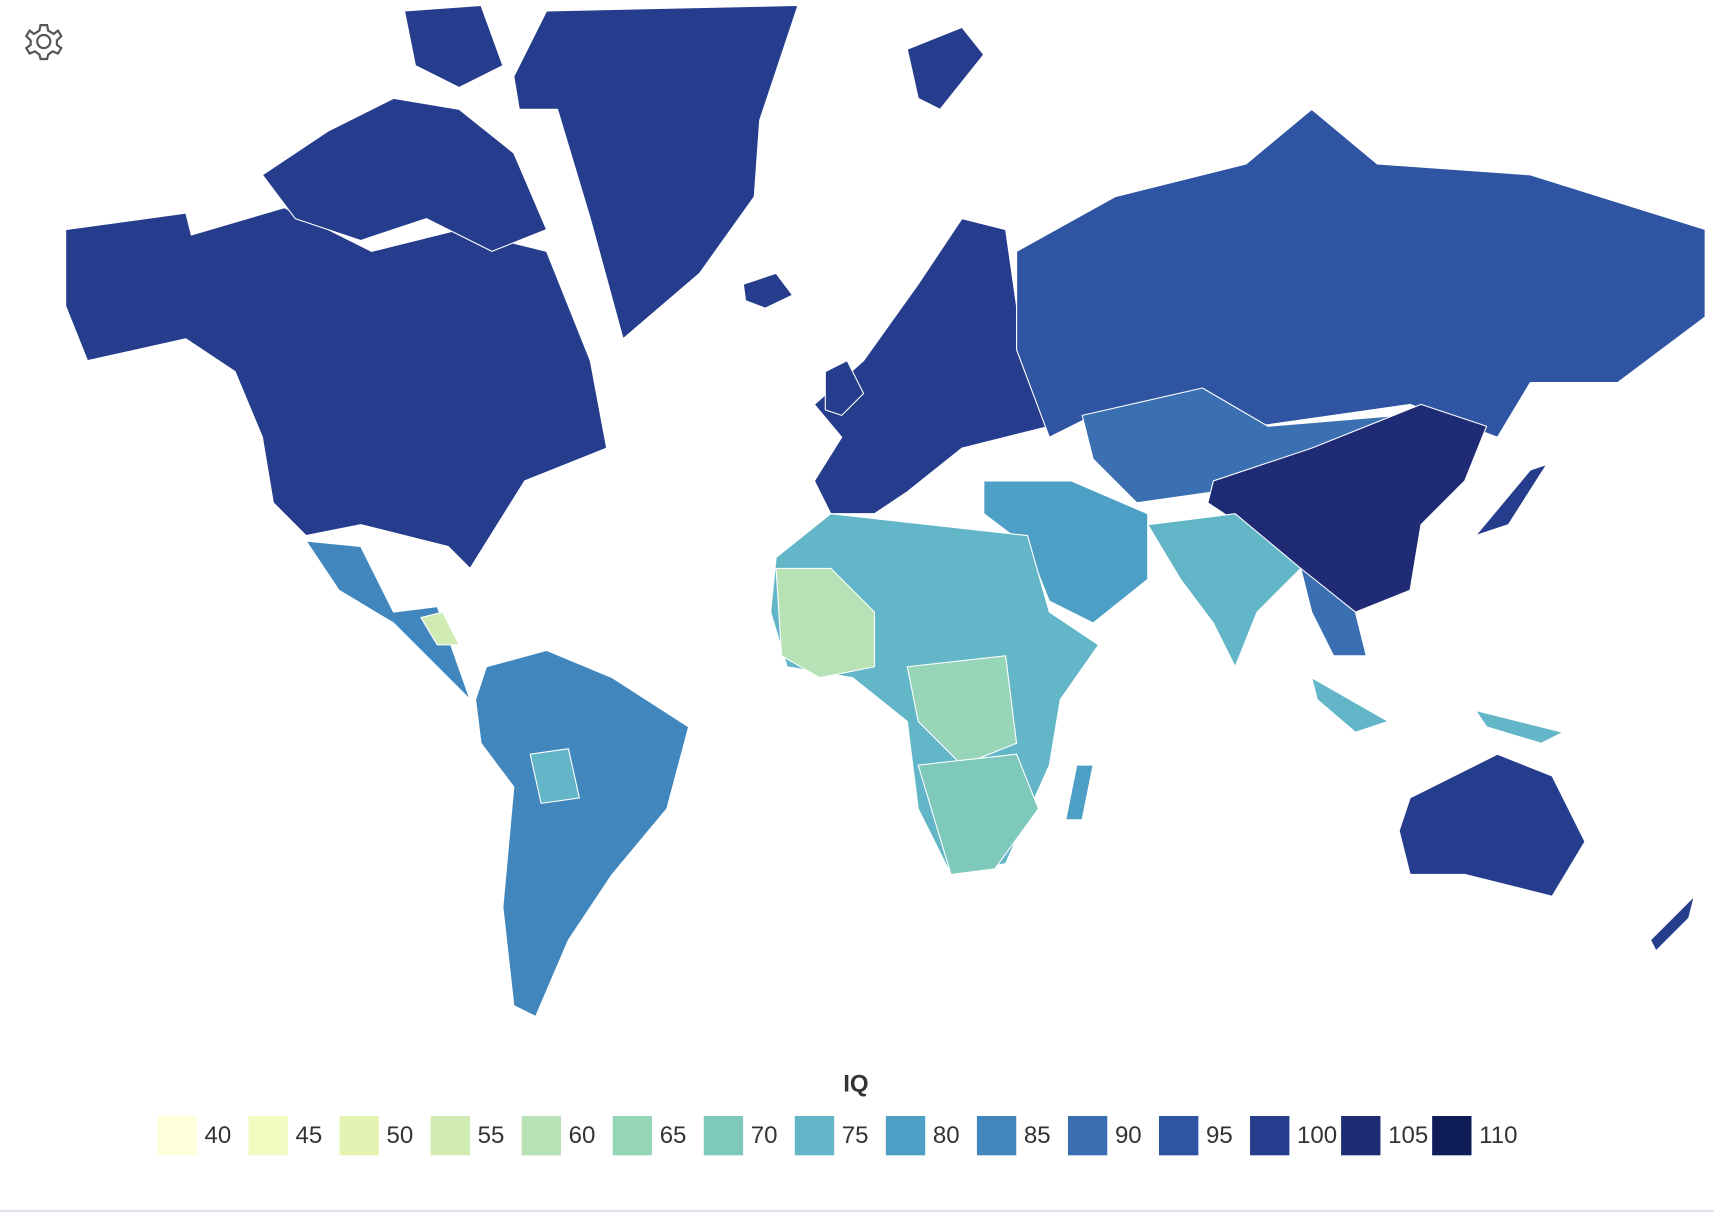 The width and height of the screenshot is (1714, 1222). Describe the element at coordinates (656, 172) in the screenshot. I see `greenland` at that location.